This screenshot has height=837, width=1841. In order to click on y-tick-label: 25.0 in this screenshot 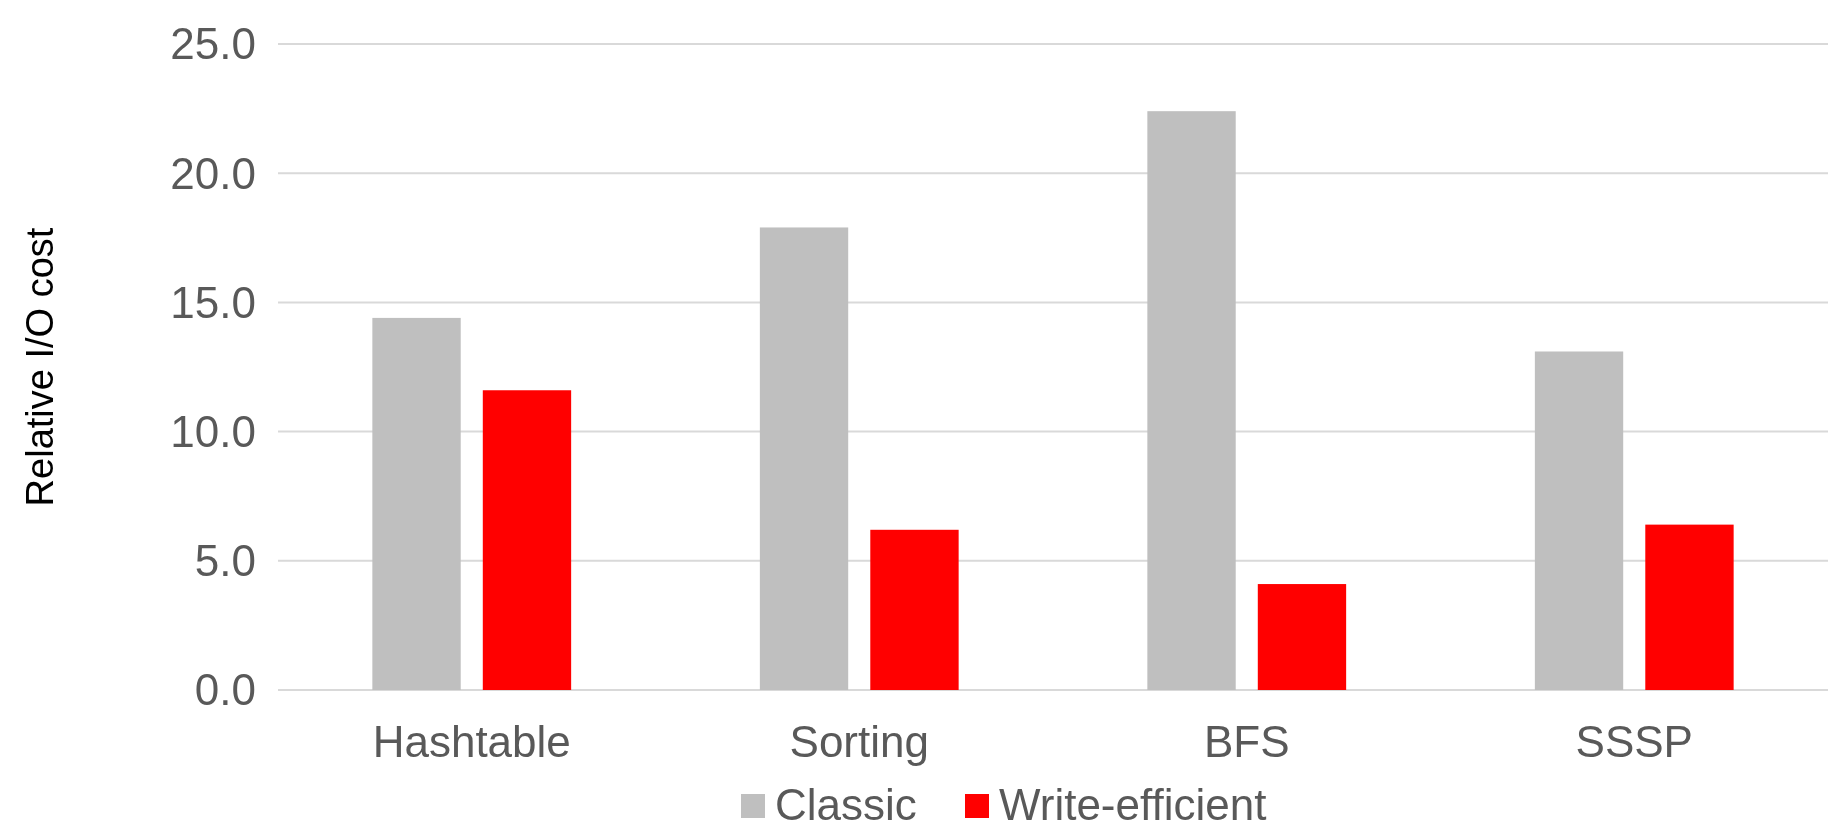, I will do `click(213, 44)`.